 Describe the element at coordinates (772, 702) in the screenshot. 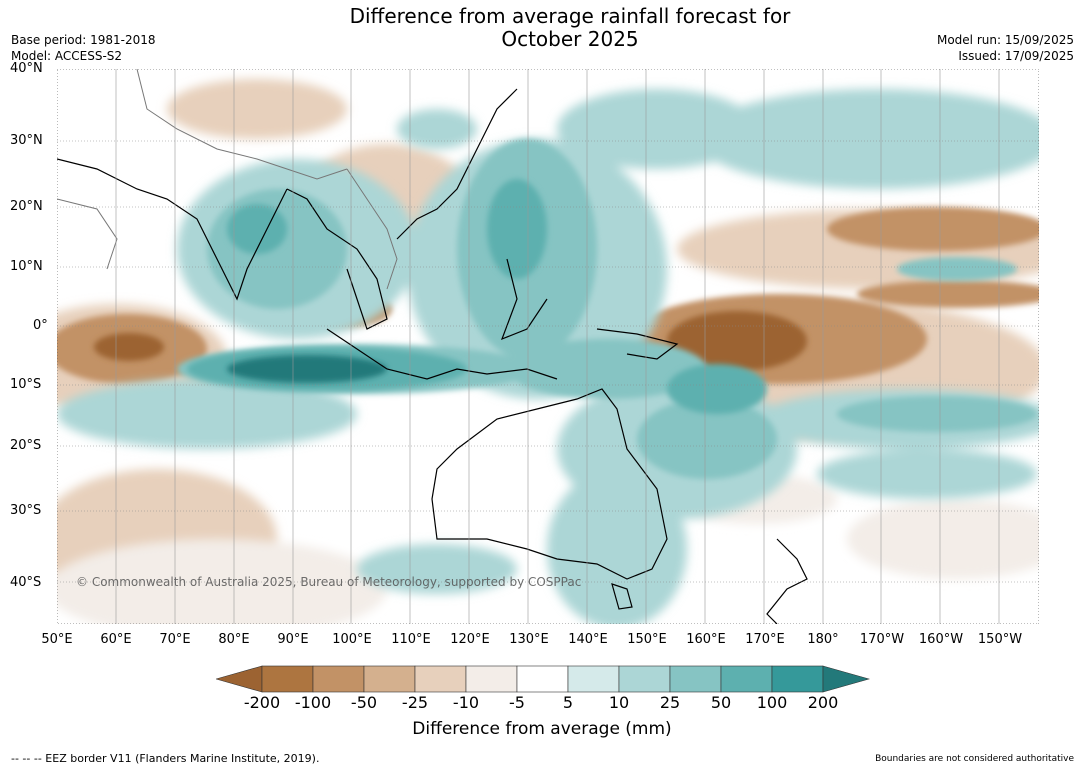

I see `colorbar-tick-label: 100` at that location.